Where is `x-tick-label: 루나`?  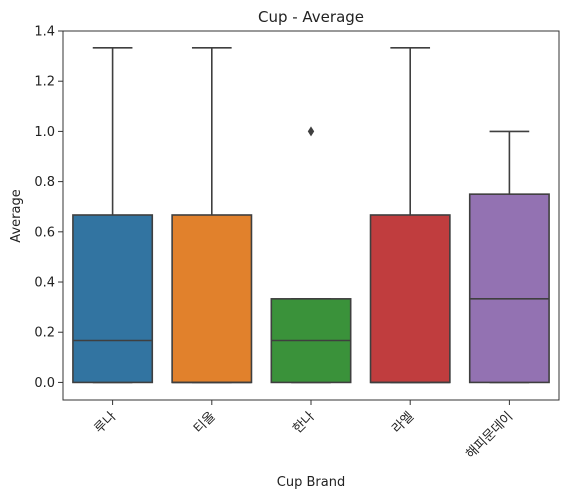 x-tick-label: 루나 is located at coordinates (106, 423).